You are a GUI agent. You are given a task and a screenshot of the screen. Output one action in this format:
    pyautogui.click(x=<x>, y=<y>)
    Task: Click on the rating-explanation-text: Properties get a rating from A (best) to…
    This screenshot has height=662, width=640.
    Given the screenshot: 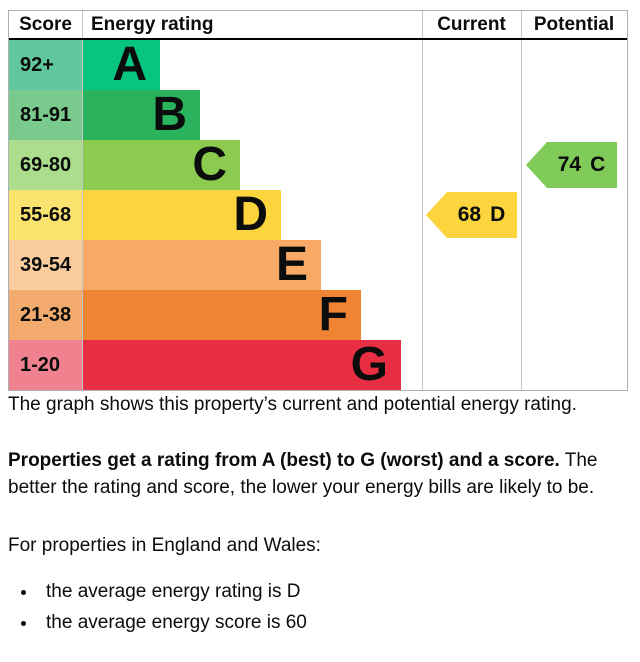 What is the action you would take?
    pyautogui.click(x=319, y=474)
    